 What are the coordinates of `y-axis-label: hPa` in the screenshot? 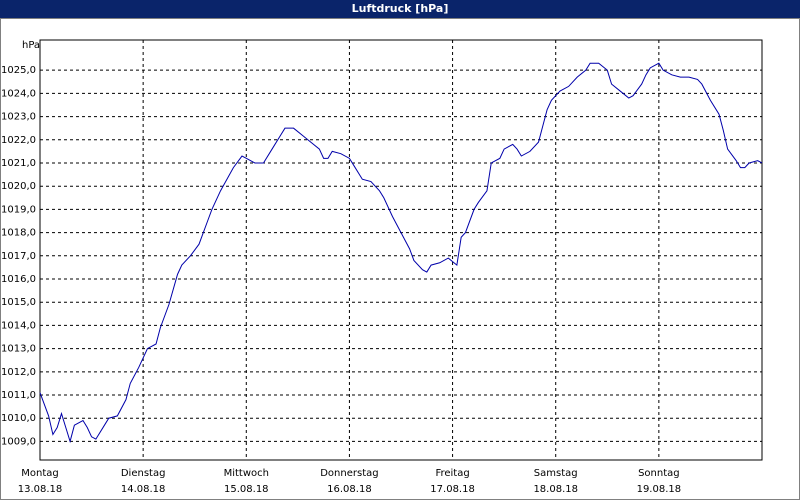 It's located at (31, 45).